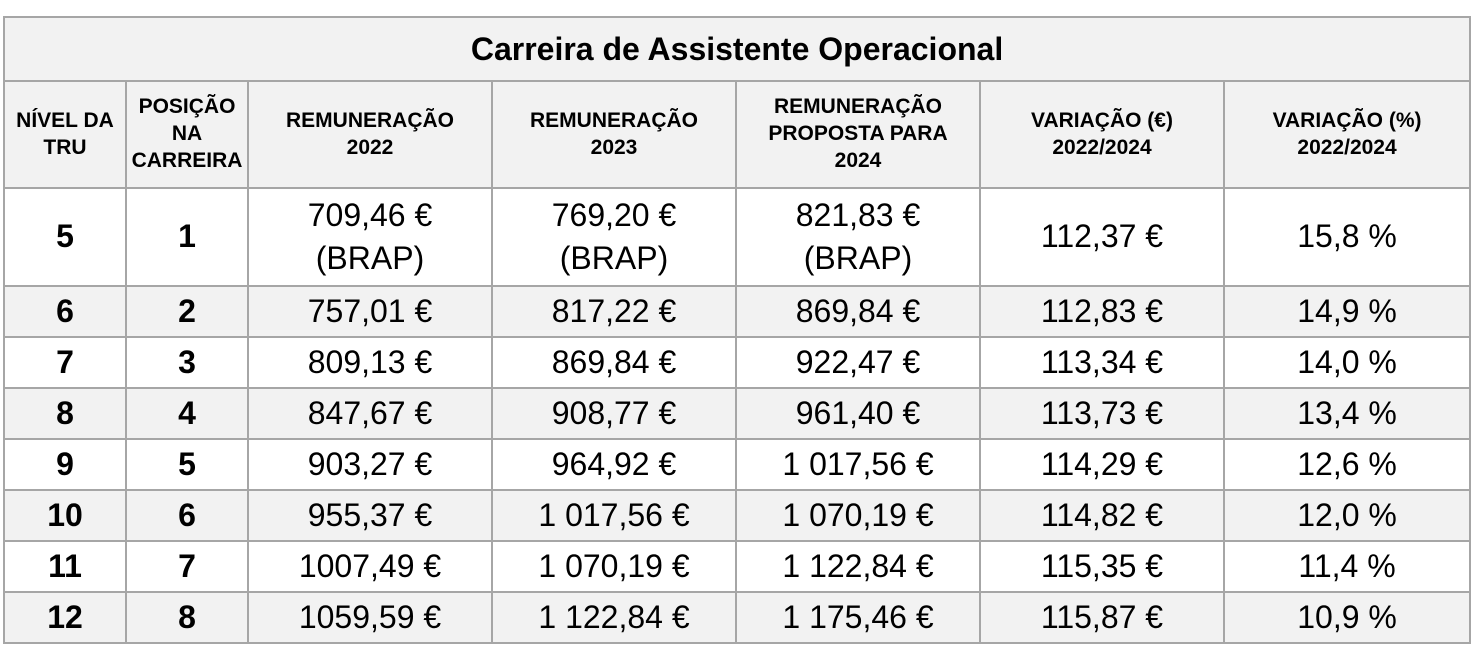  What do you see at coordinates (614, 617) in the screenshot?
I see `cell-rem2023: 1 122,84 €` at bounding box center [614, 617].